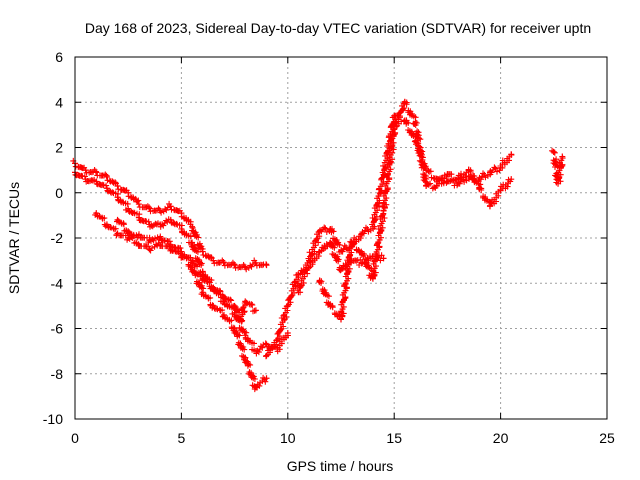 The image size is (640, 480). I want to click on y-tick-label: 6, so click(59, 57).